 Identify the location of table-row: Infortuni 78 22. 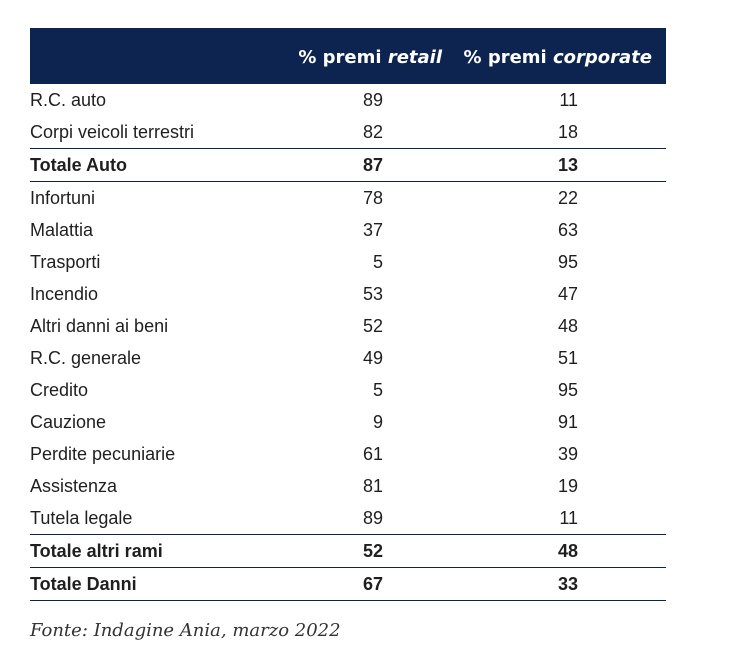
(348, 198).